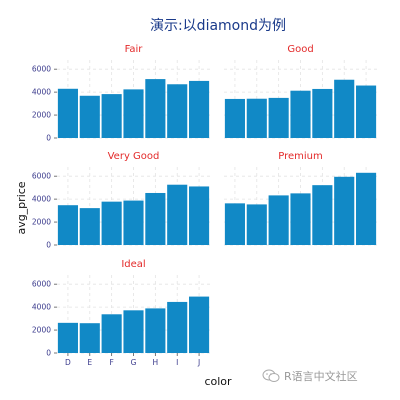 This screenshot has width=400, height=400. What do you see at coordinates (133, 264) in the screenshot?
I see `facet-title: Ideal` at bounding box center [133, 264].